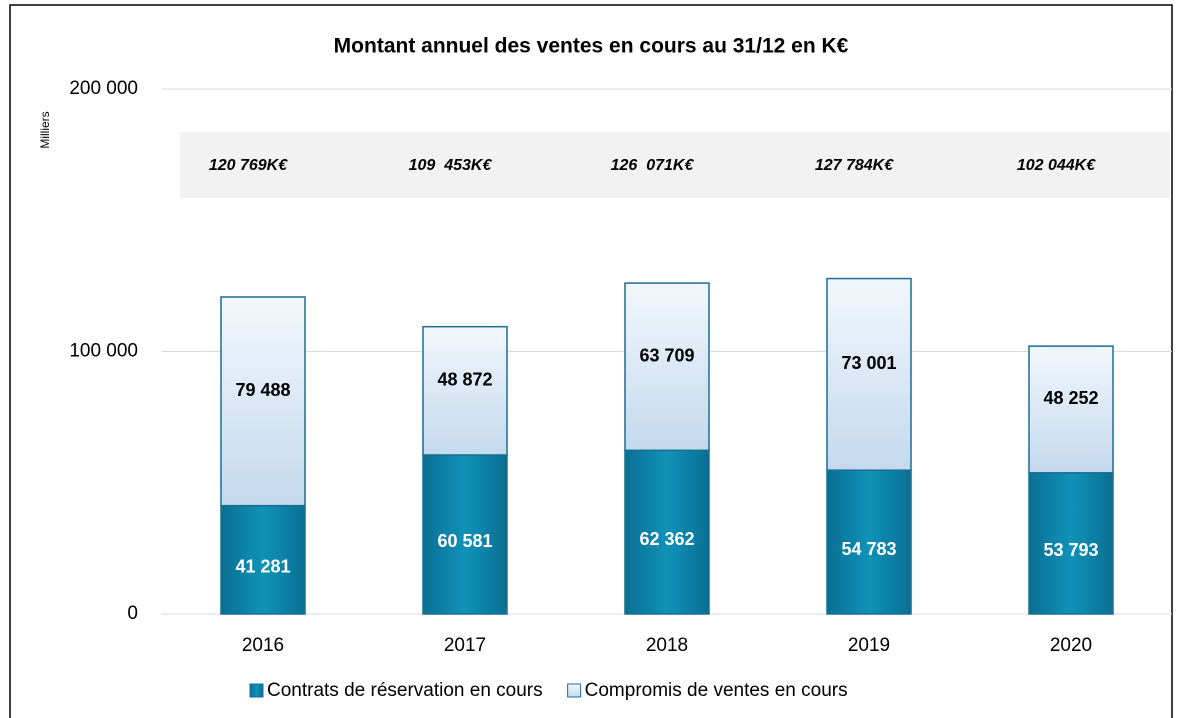 The width and height of the screenshot is (1182, 718). What do you see at coordinates (1070, 398) in the screenshot?
I see `value-label: 48 252` at bounding box center [1070, 398].